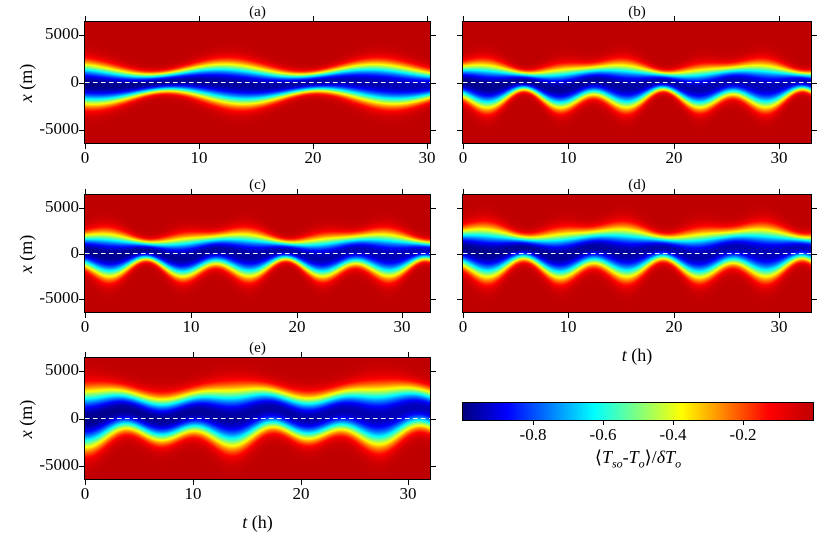  I want to click on colorbar-tick-label: -0.4, so click(673, 434).